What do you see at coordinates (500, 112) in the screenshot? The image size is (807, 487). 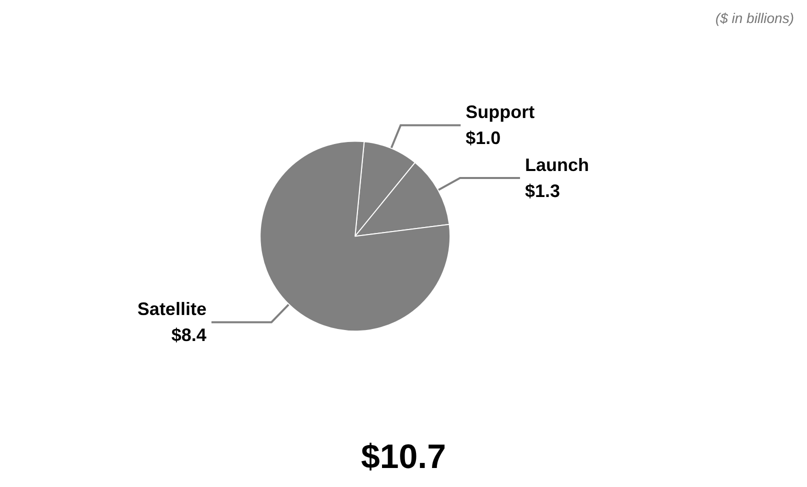 I see `slice-label: Support` at bounding box center [500, 112].